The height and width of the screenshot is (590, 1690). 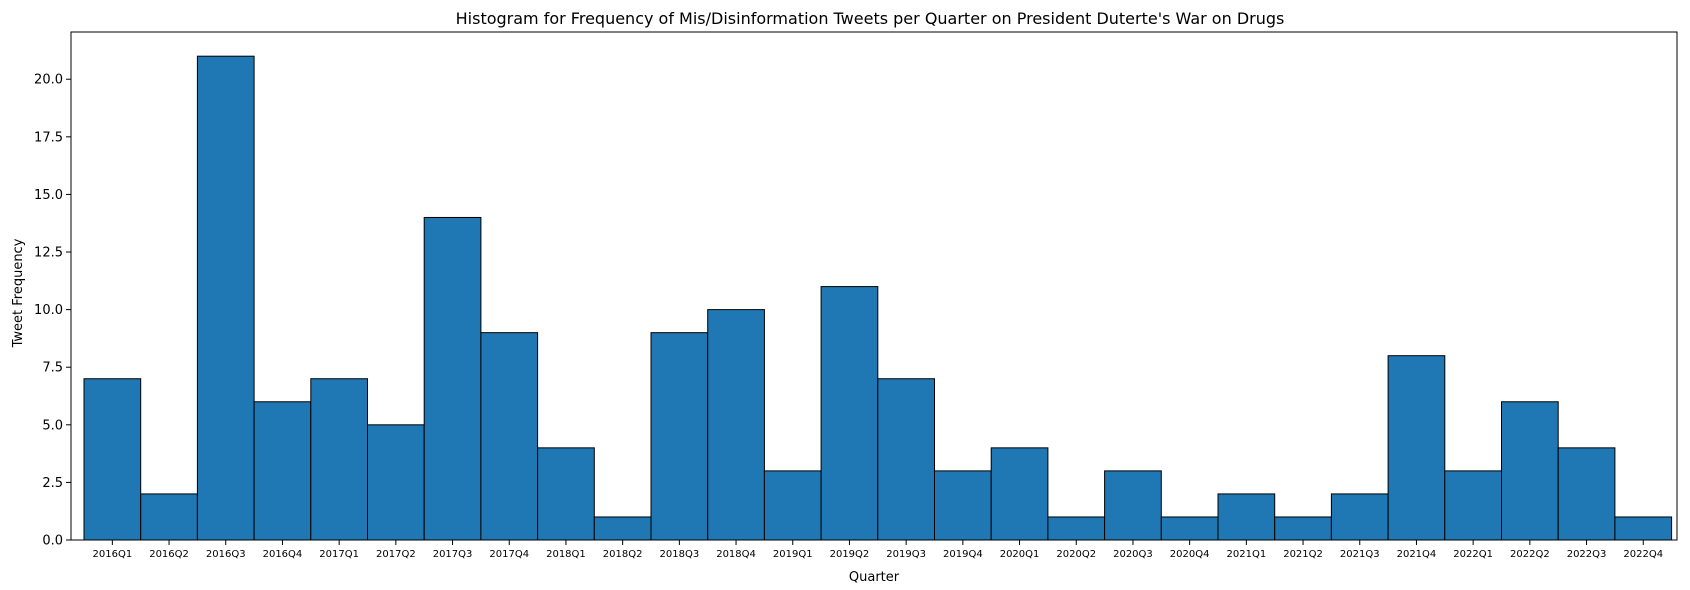 What do you see at coordinates (453, 554) in the screenshot?
I see `x-tick-label: 2017Q3` at bounding box center [453, 554].